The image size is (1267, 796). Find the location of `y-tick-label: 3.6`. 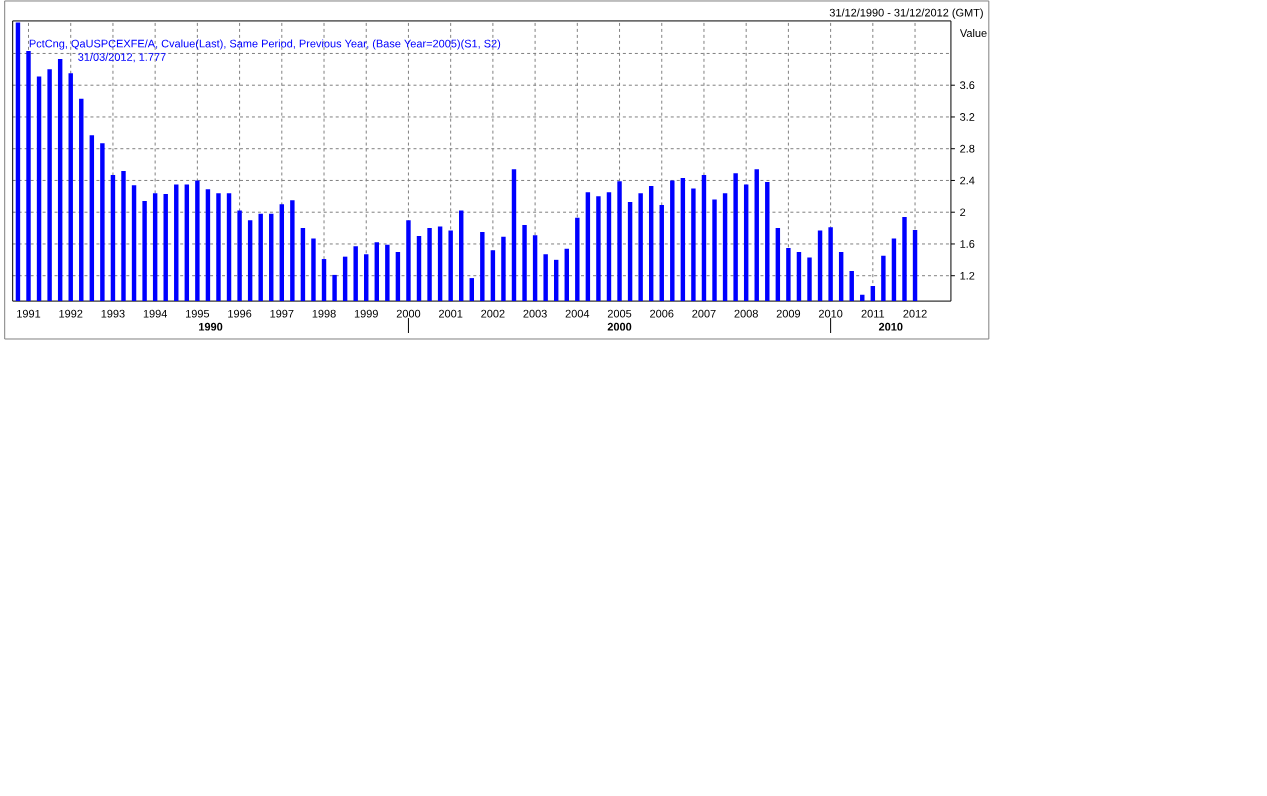

y-tick-label: 3.6 is located at coordinates (967, 85).